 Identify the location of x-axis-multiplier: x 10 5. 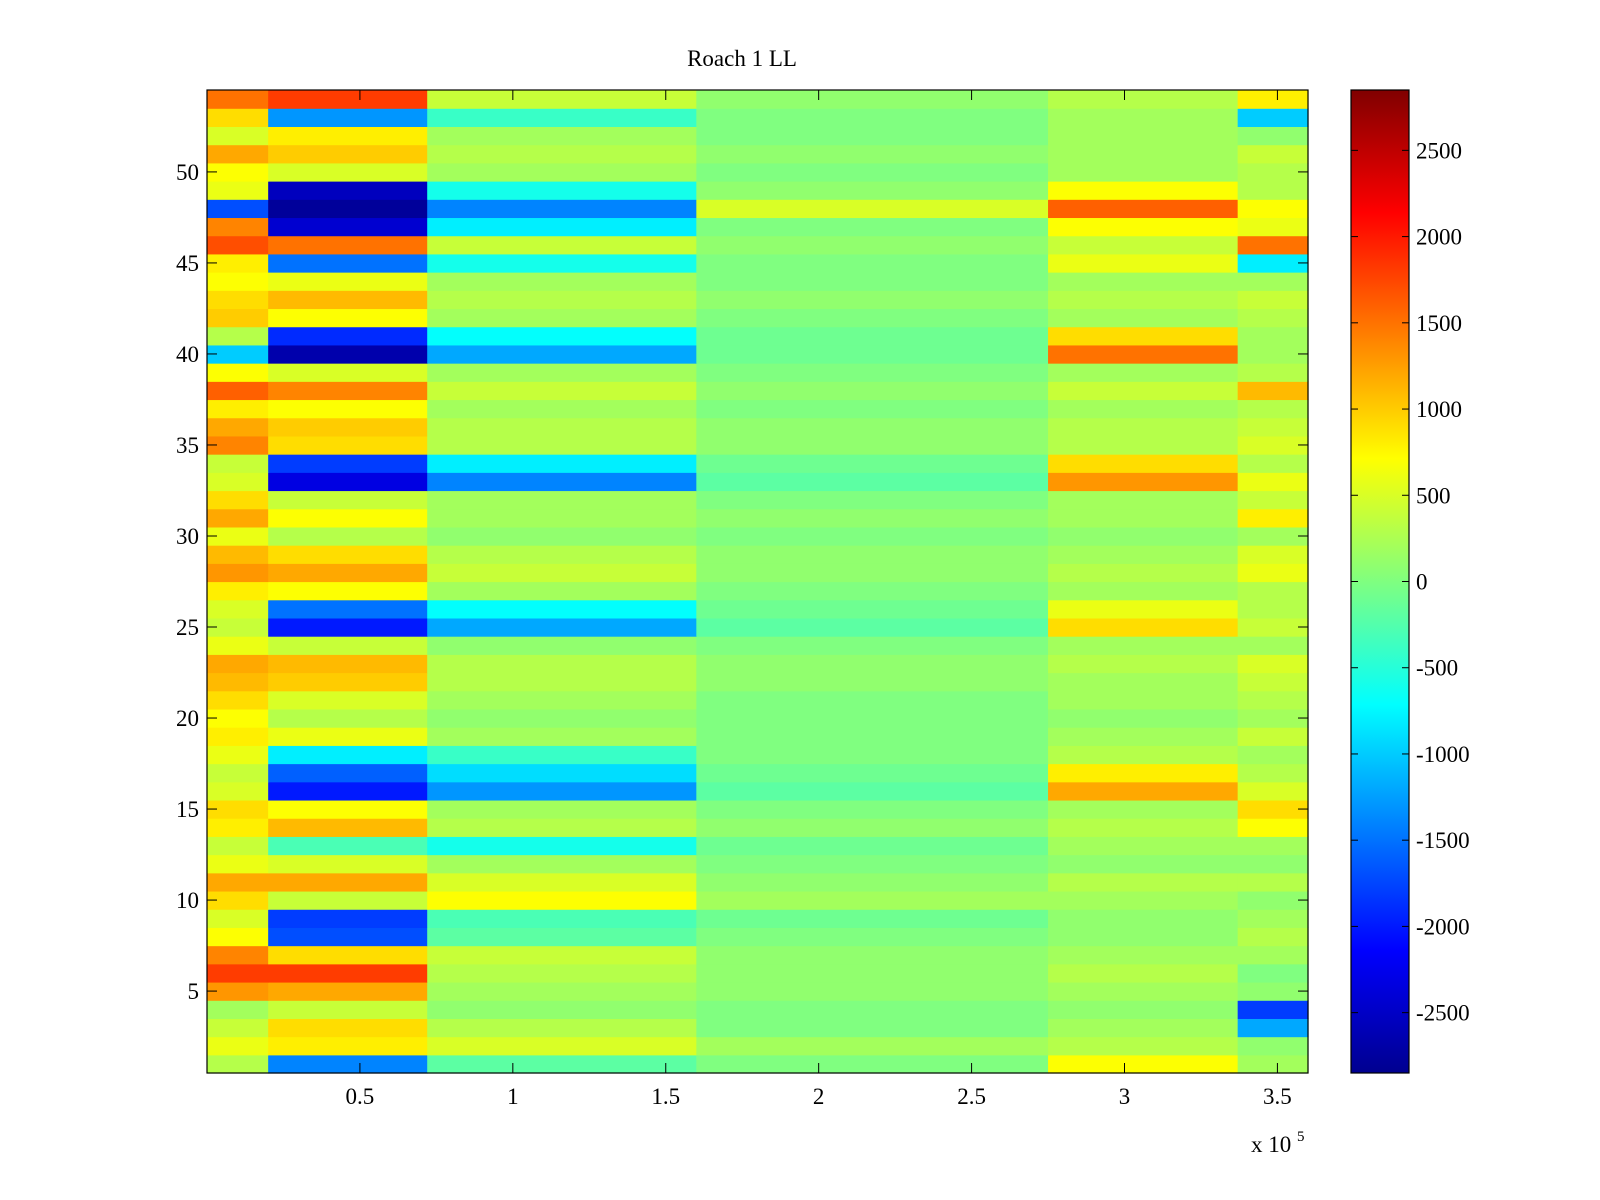
(1278, 1143).